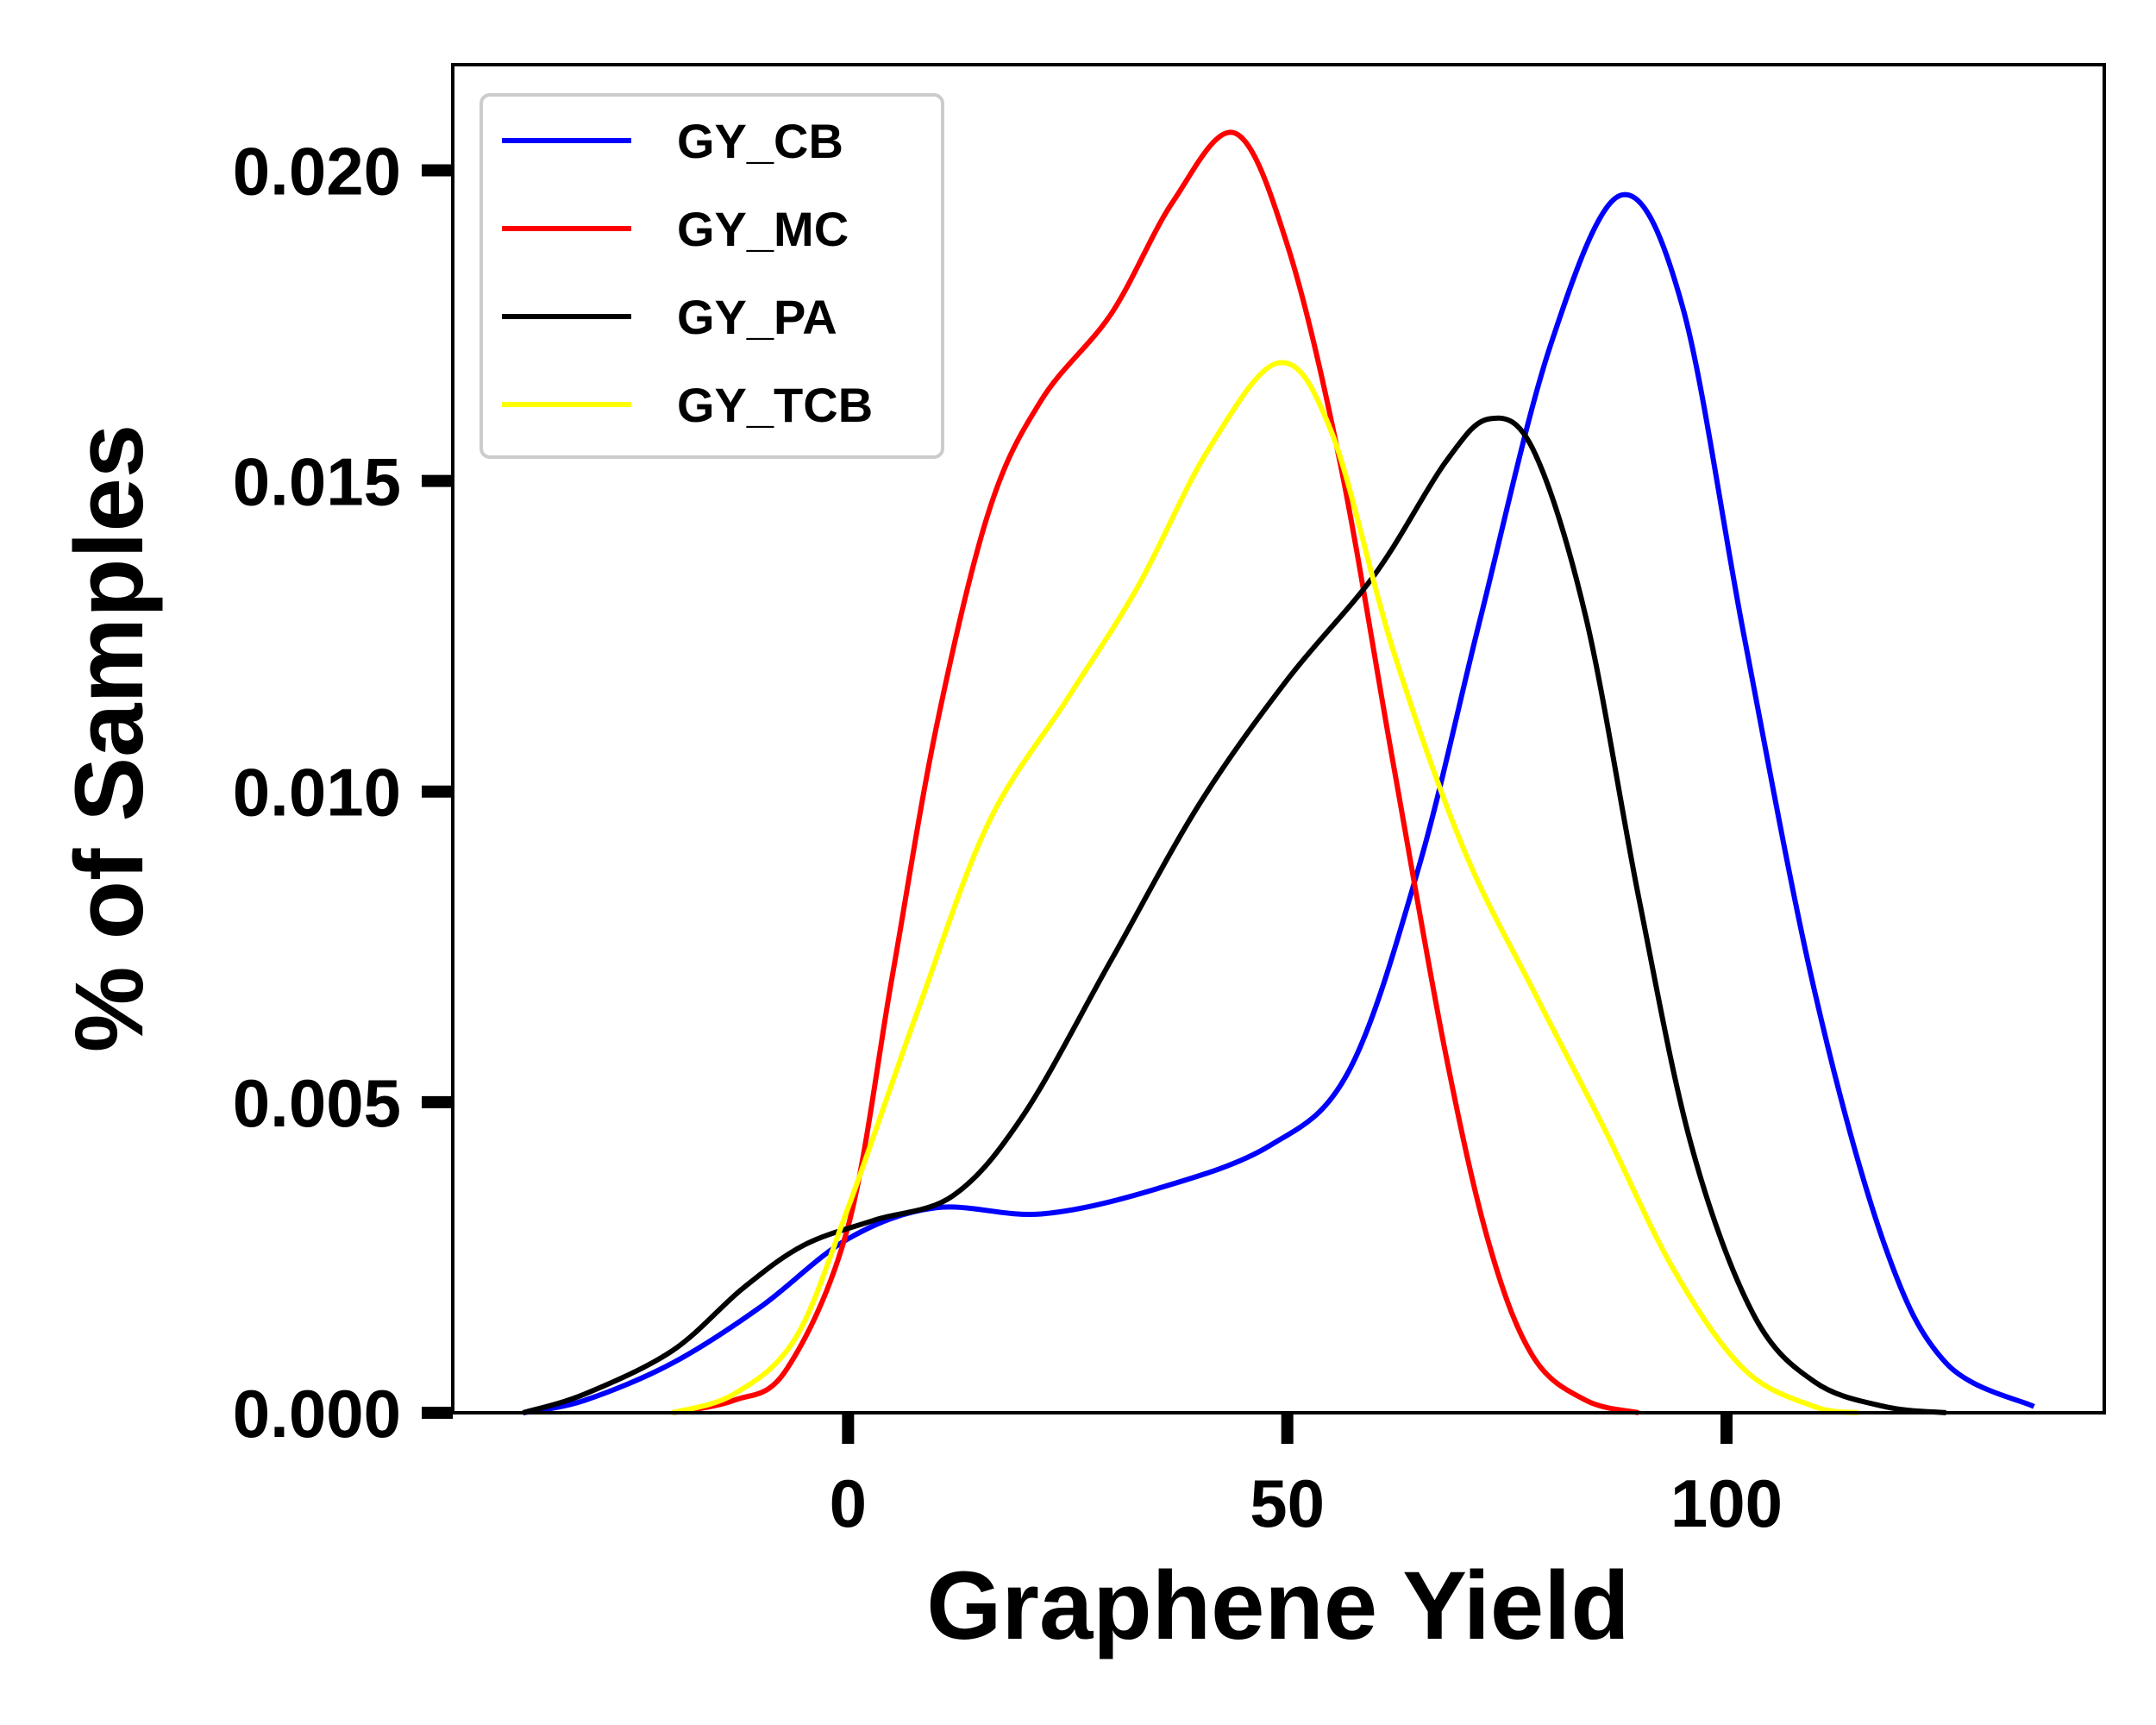 This screenshot has width=2156, height=1725. Describe the element at coordinates (757, 317) in the screenshot. I see `legend-label: GY_PA` at that location.